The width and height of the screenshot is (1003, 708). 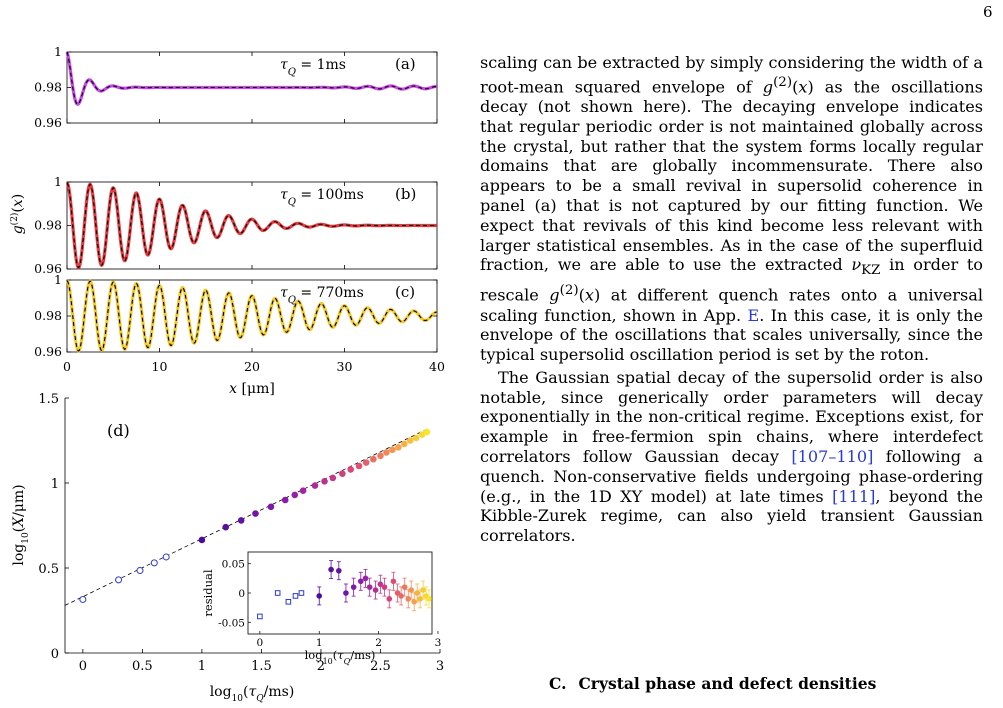 What do you see at coordinates (405, 292) in the screenshot?
I see `panel-tag: (c)` at bounding box center [405, 292].